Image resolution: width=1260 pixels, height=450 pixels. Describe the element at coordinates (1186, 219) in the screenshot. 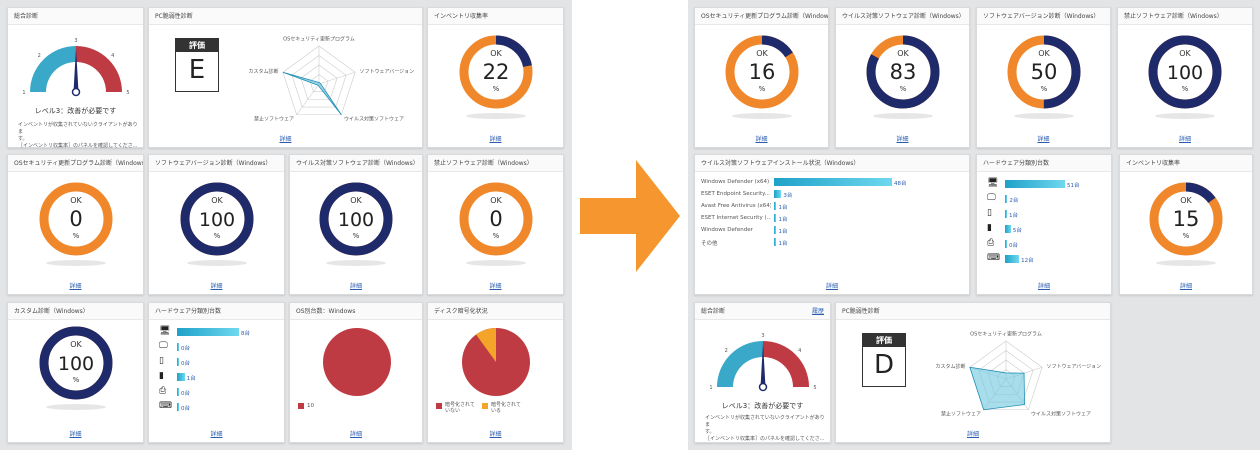

I see `percent-value: 15` at that location.